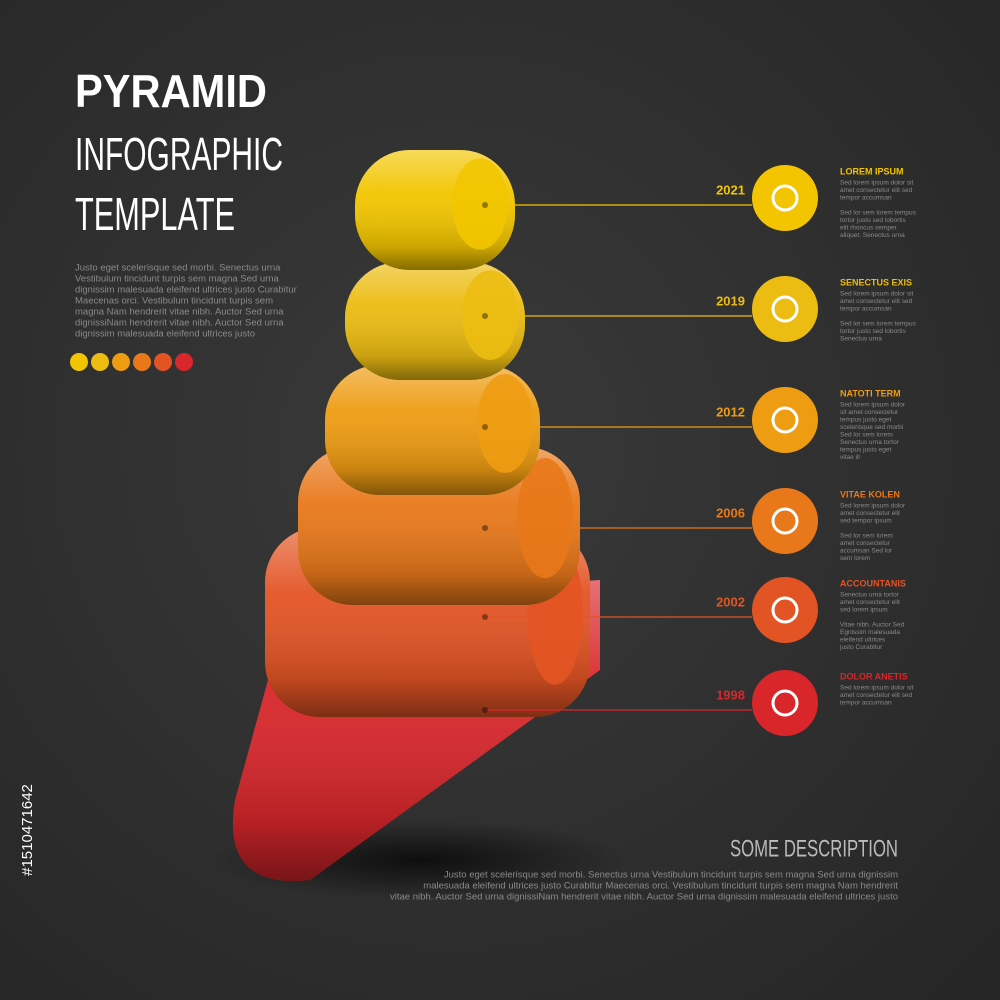 This screenshot has height=1000, width=1000. What do you see at coordinates (171, 91) in the screenshot?
I see `title-line: PYRAMID` at bounding box center [171, 91].